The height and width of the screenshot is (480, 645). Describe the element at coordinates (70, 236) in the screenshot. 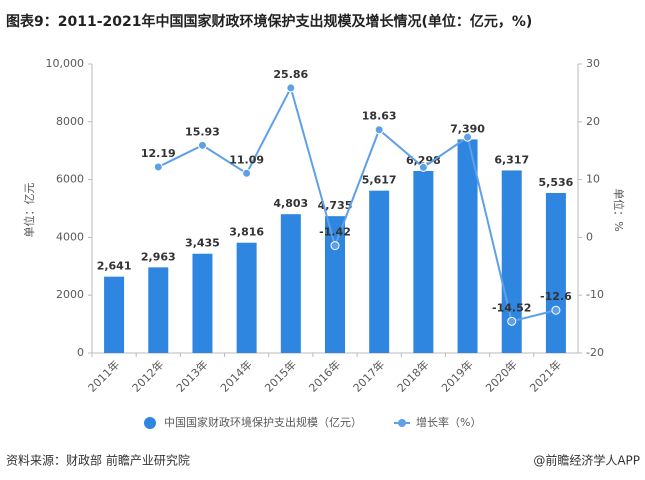

I see `y-tick-label: 4000` at that location.